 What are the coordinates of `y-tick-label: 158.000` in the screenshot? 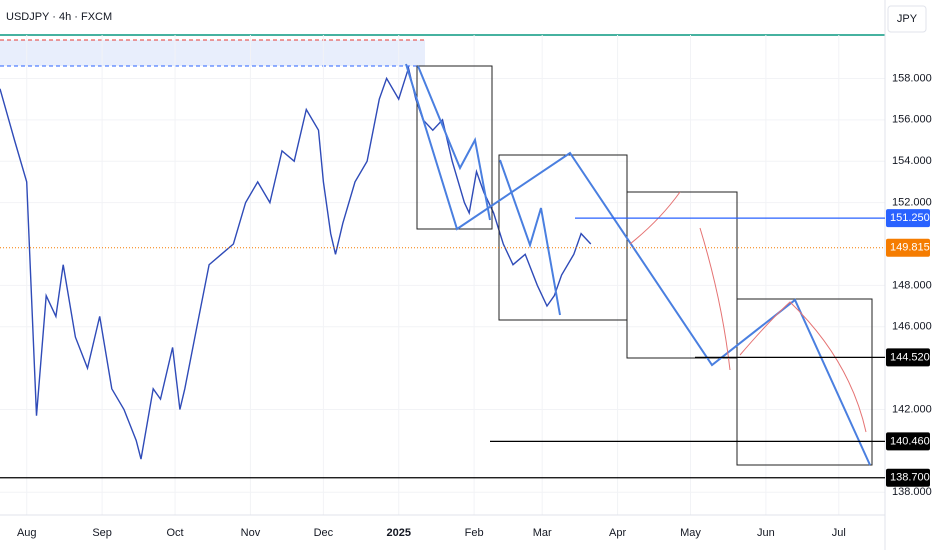 It's located at (912, 78).